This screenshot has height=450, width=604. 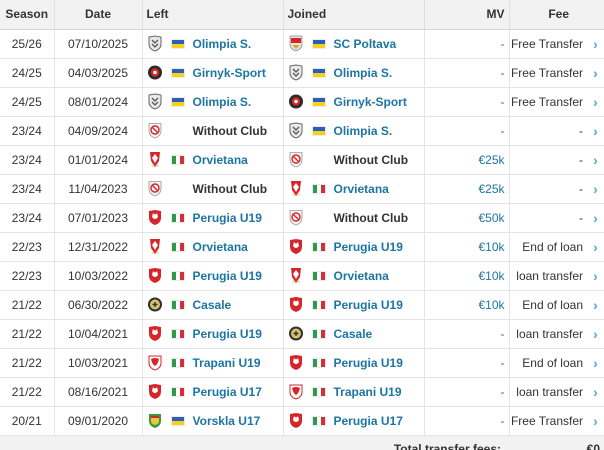 I want to click on joined-club-name: SC Poltava, so click(x=365, y=43).